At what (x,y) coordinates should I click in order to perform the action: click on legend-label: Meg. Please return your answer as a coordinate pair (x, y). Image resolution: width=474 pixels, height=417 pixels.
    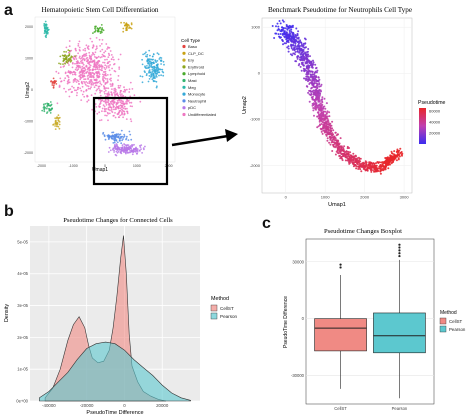
    Looking at the image, I should click on (192, 87).